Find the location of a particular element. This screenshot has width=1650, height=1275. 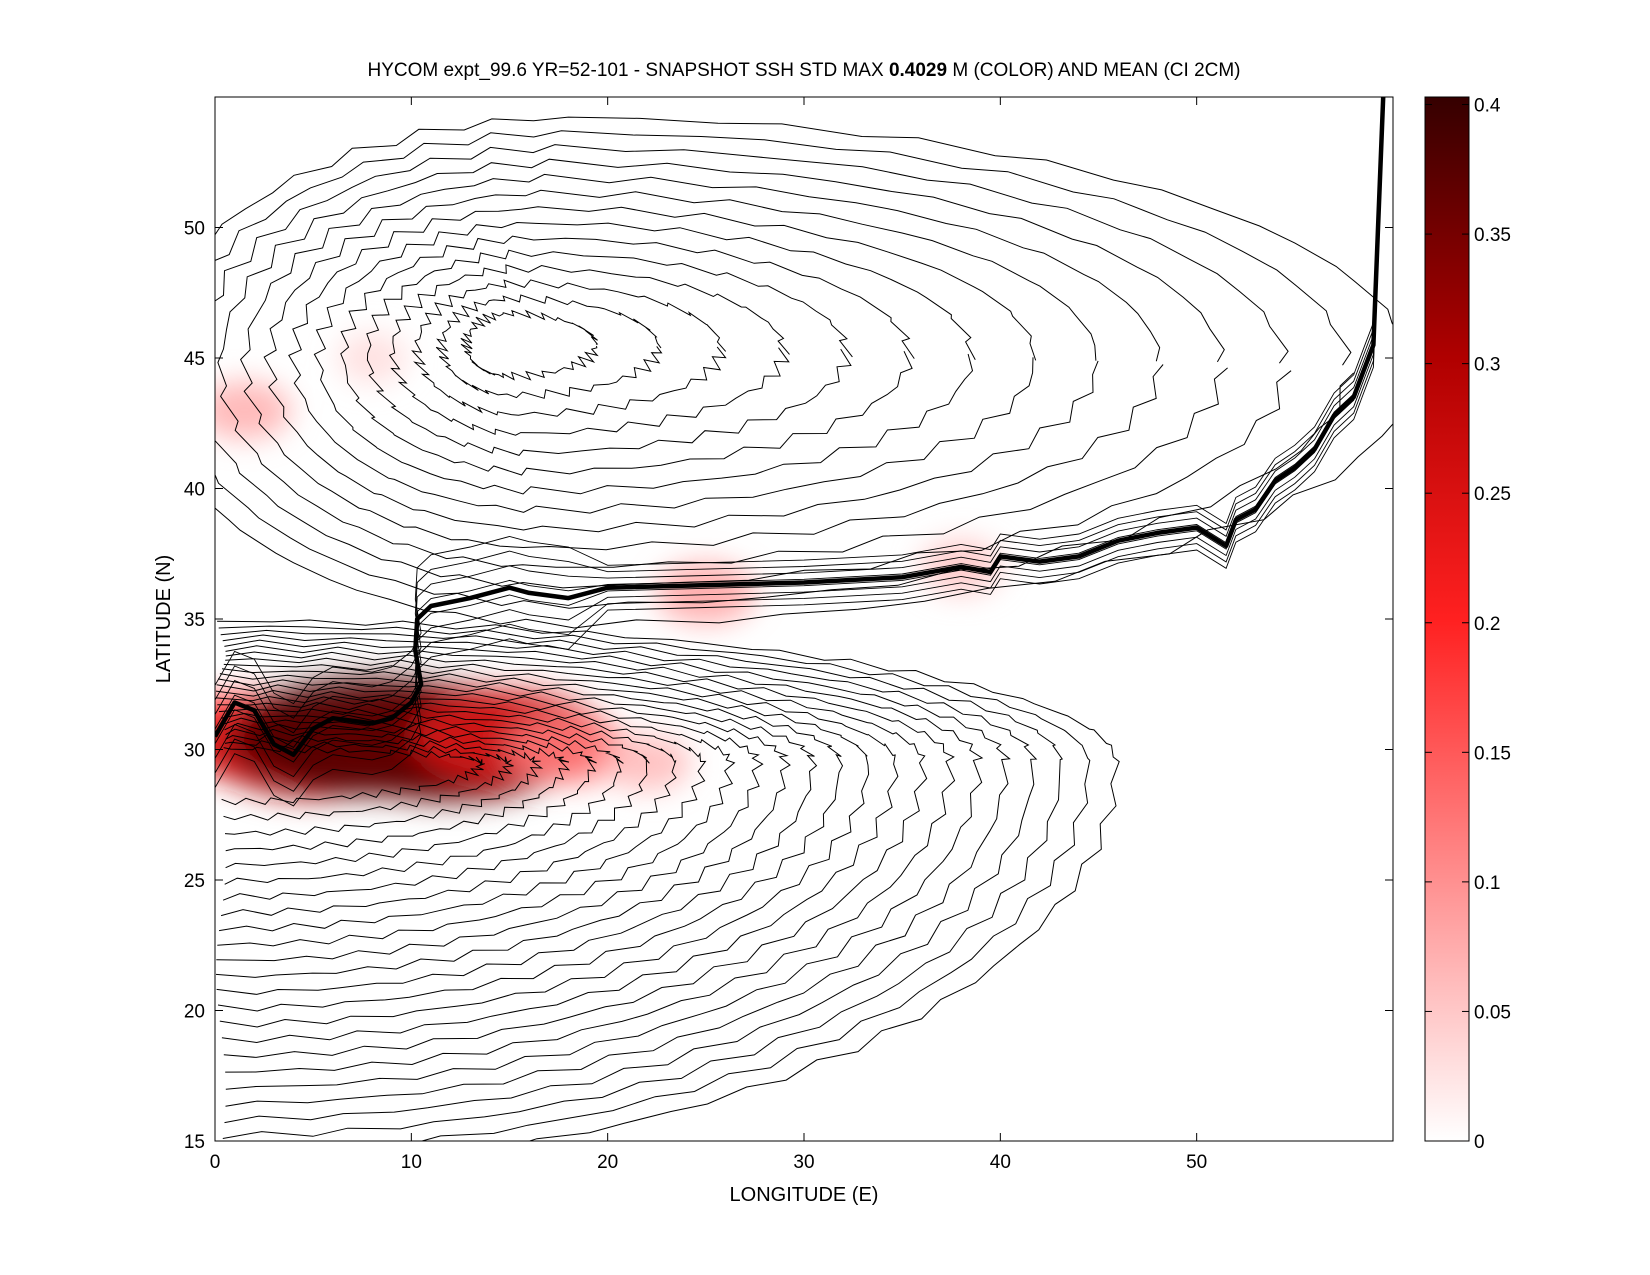

y-tick-label: 30 is located at coordinates (194, 751).